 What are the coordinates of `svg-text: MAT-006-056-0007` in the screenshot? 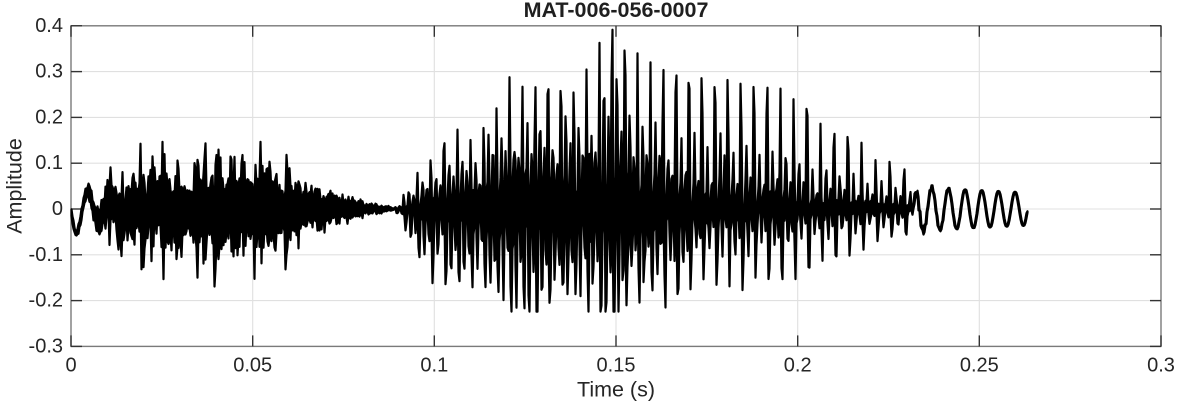 It's located at (616, 11).